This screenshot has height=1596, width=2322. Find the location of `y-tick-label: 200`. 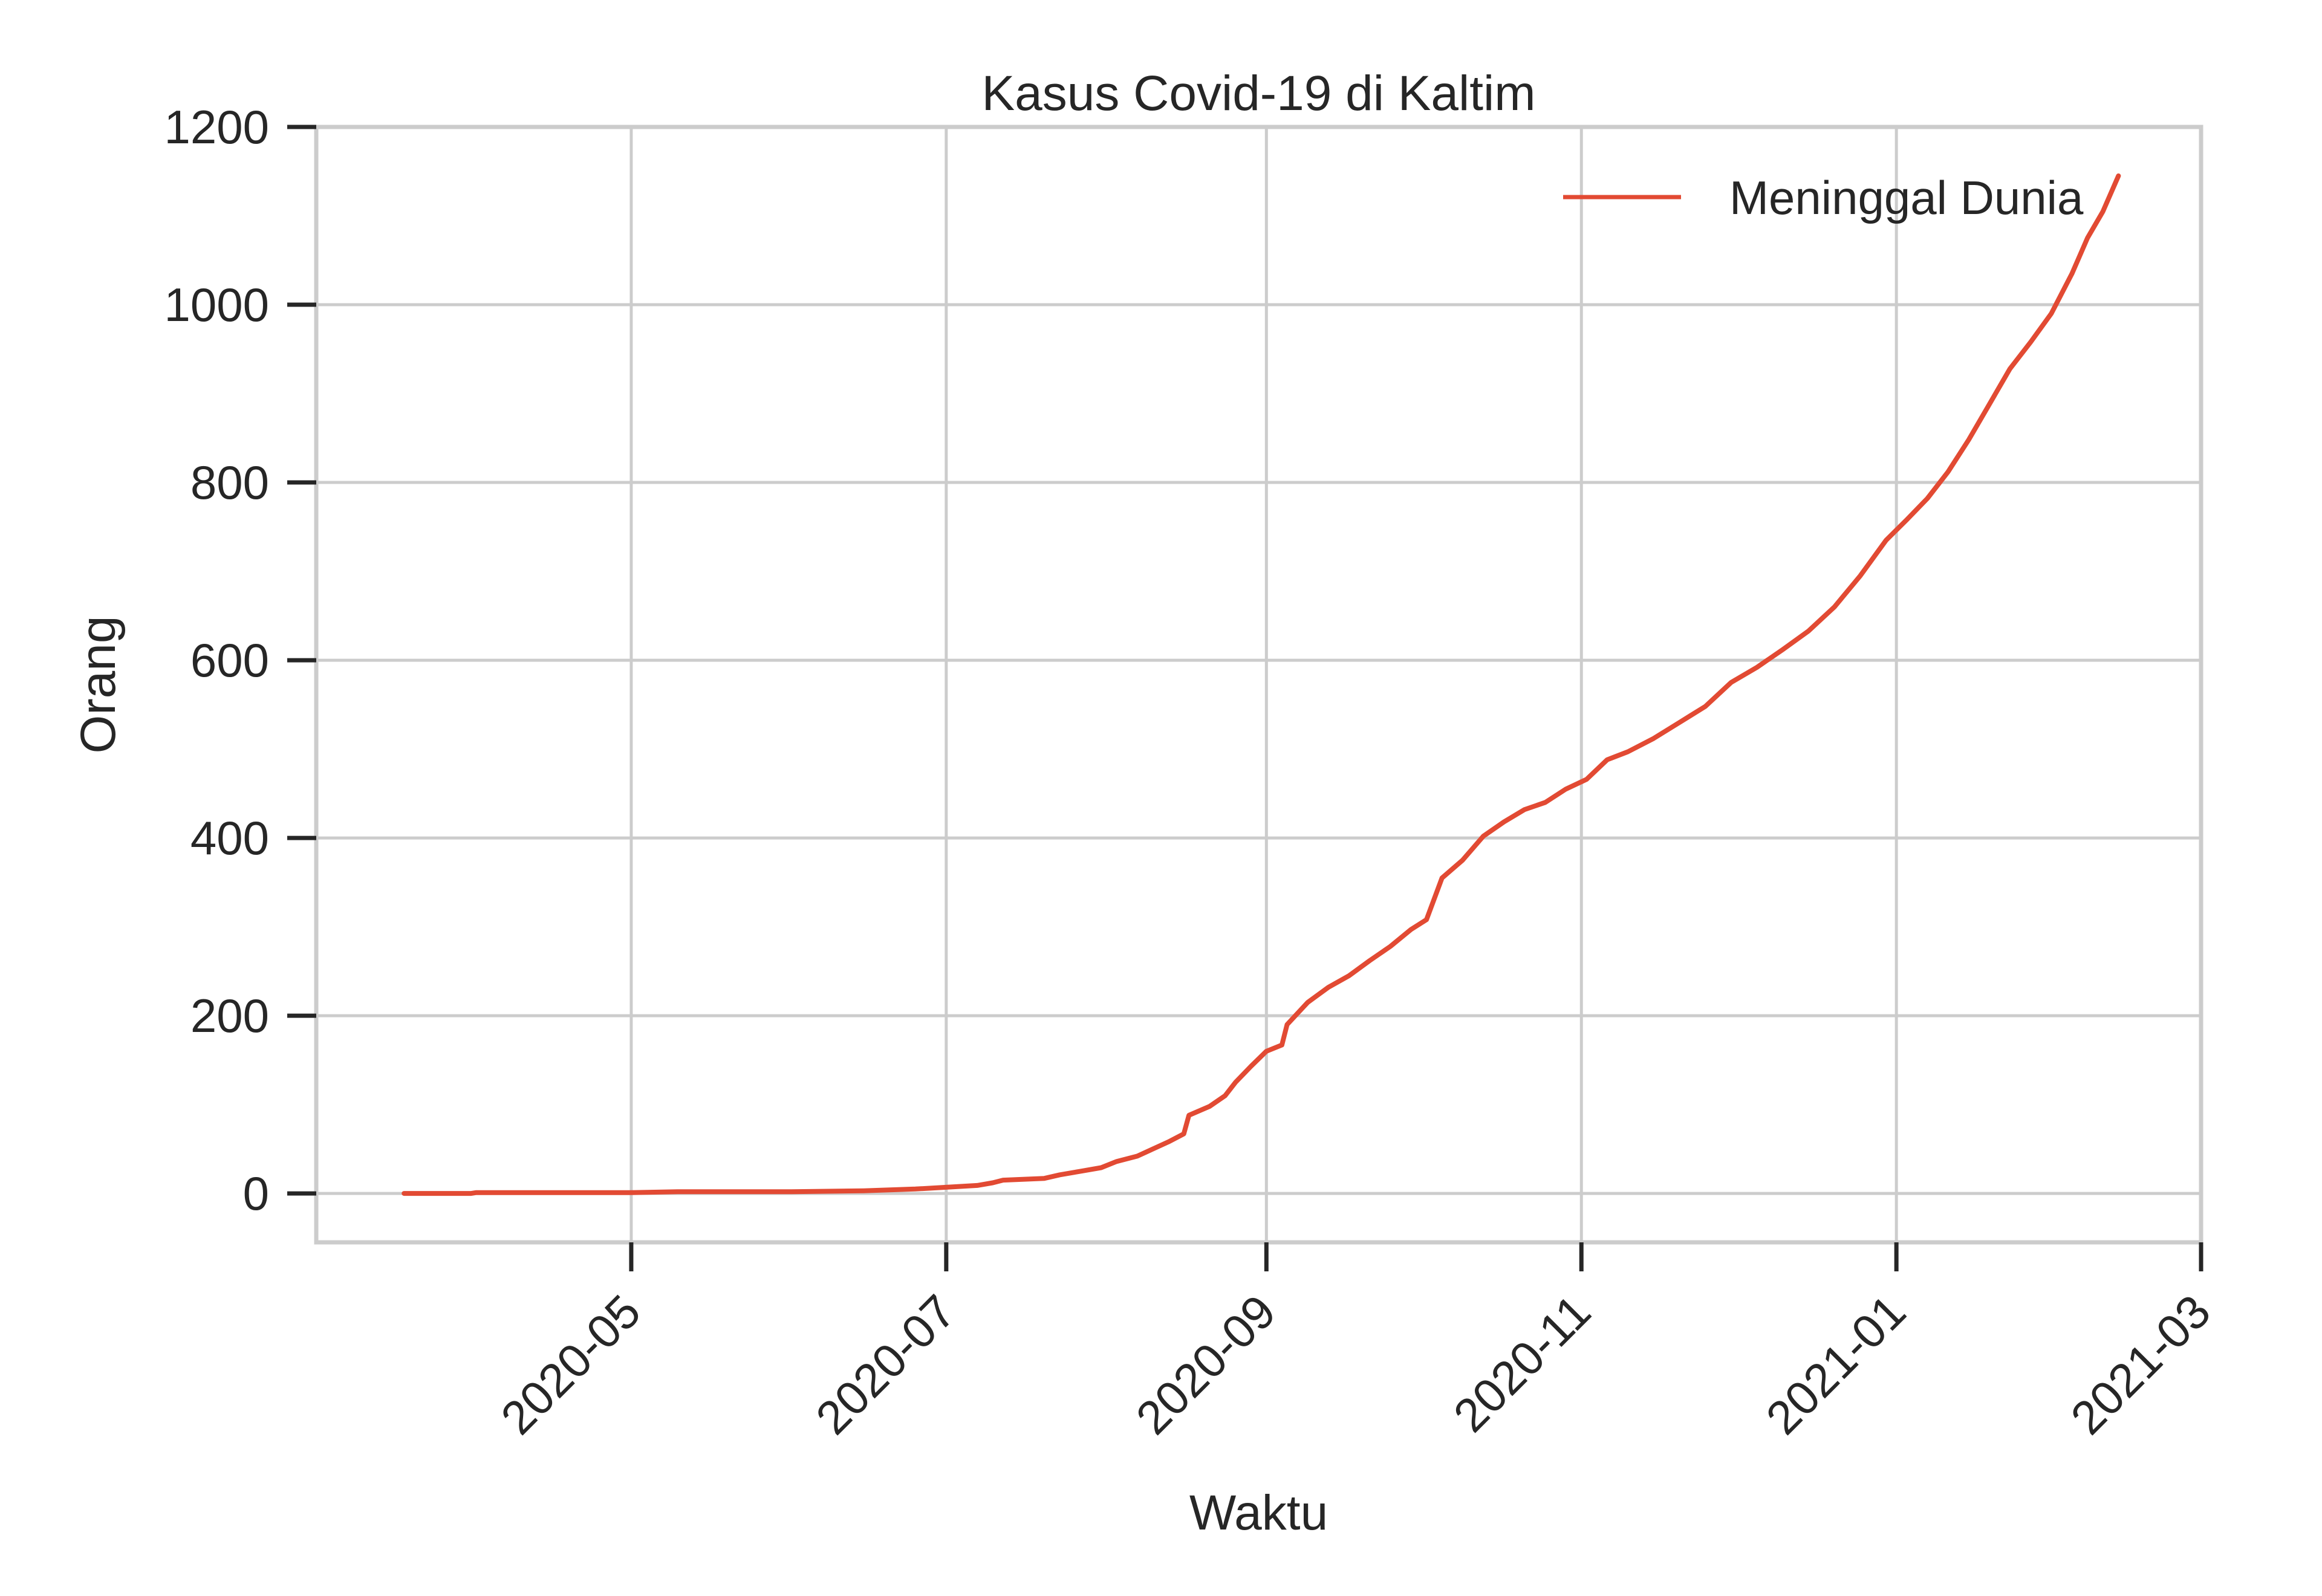

y-tick-label: 200 is located at coordinates (229, 1015).